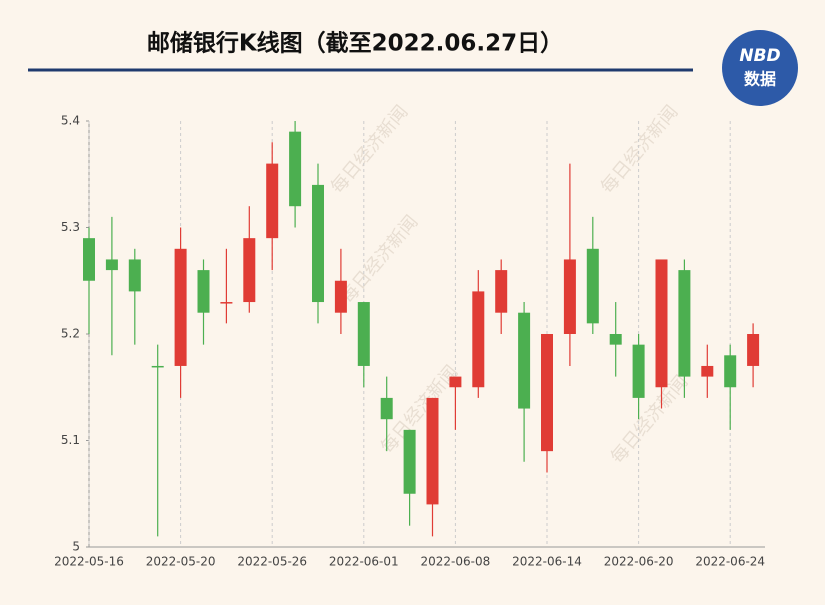  What do you see at coordinates (70, 121) in the screenshot?
I see `y-tick-label: 5.4` at bounding box center [70, 121].